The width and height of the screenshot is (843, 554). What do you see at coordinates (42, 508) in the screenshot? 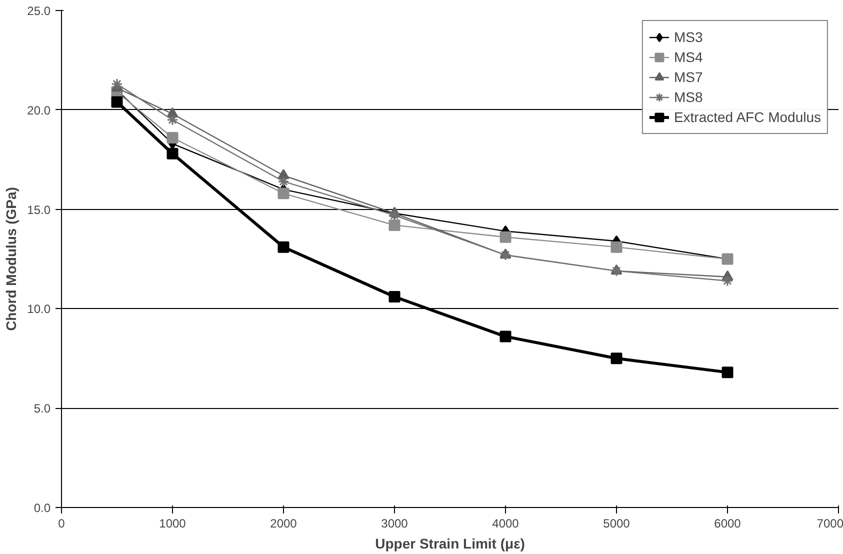
I see `y-tick-label: 0.0` at bounding box center [42, 508].